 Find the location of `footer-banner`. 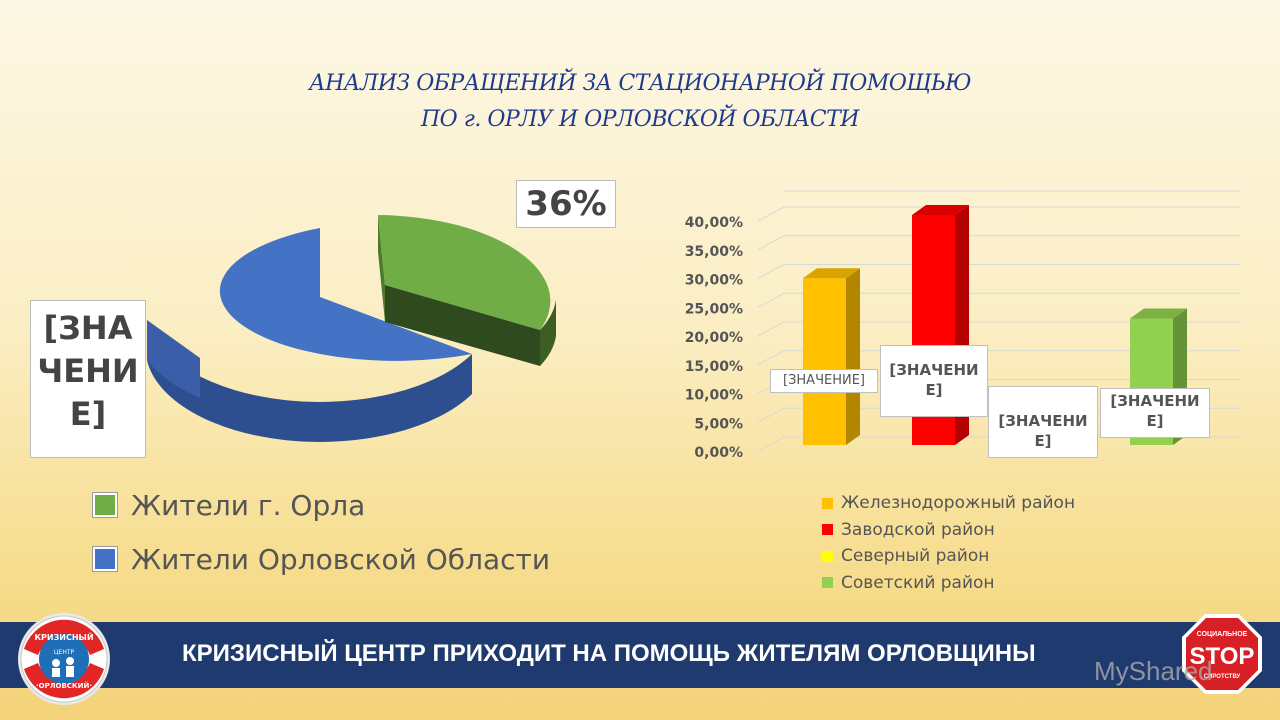

footer-banner is located at coordinates (640, 655).